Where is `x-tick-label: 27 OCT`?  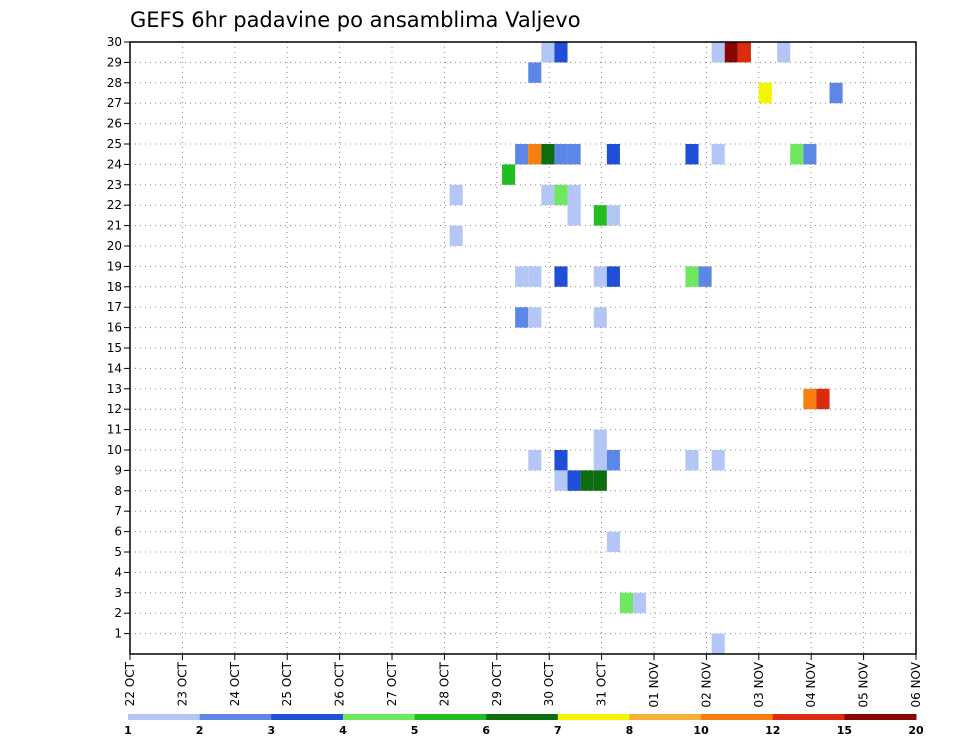
x-tick-label: 27 OCT is located at coordinates (392, 683).